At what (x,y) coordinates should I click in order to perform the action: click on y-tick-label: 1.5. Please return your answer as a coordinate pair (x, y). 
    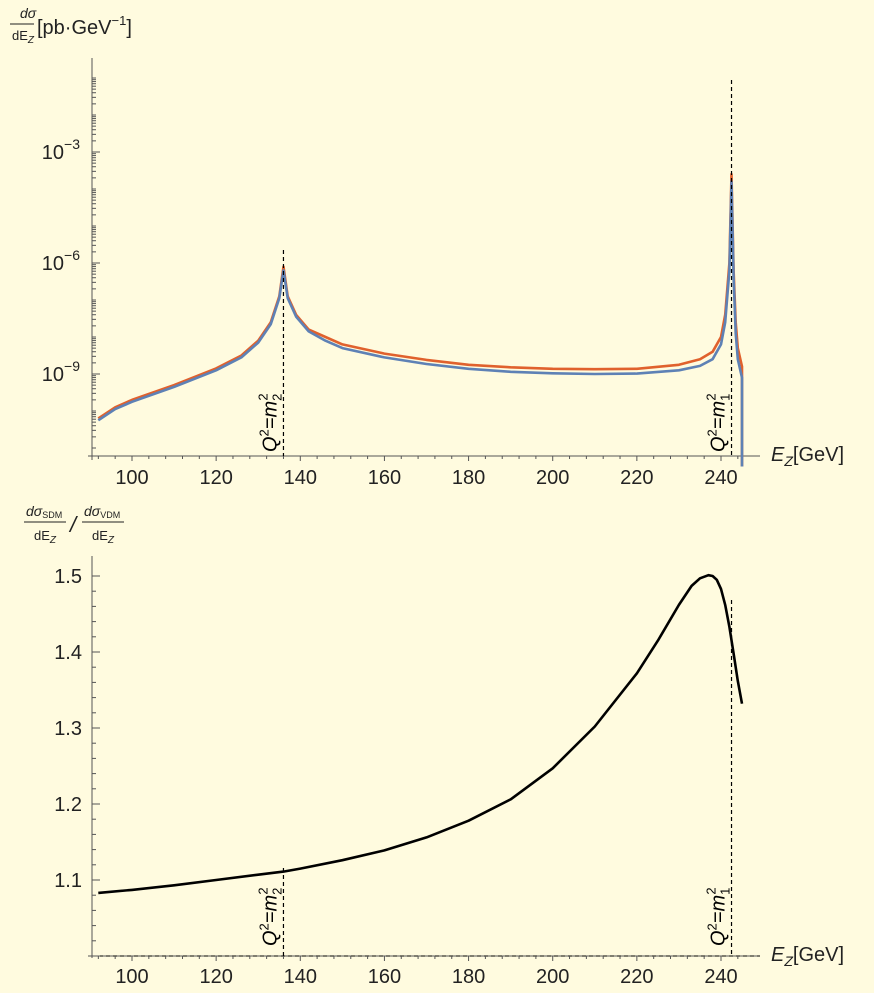
    Looking at the image, I should click on (68, 577).